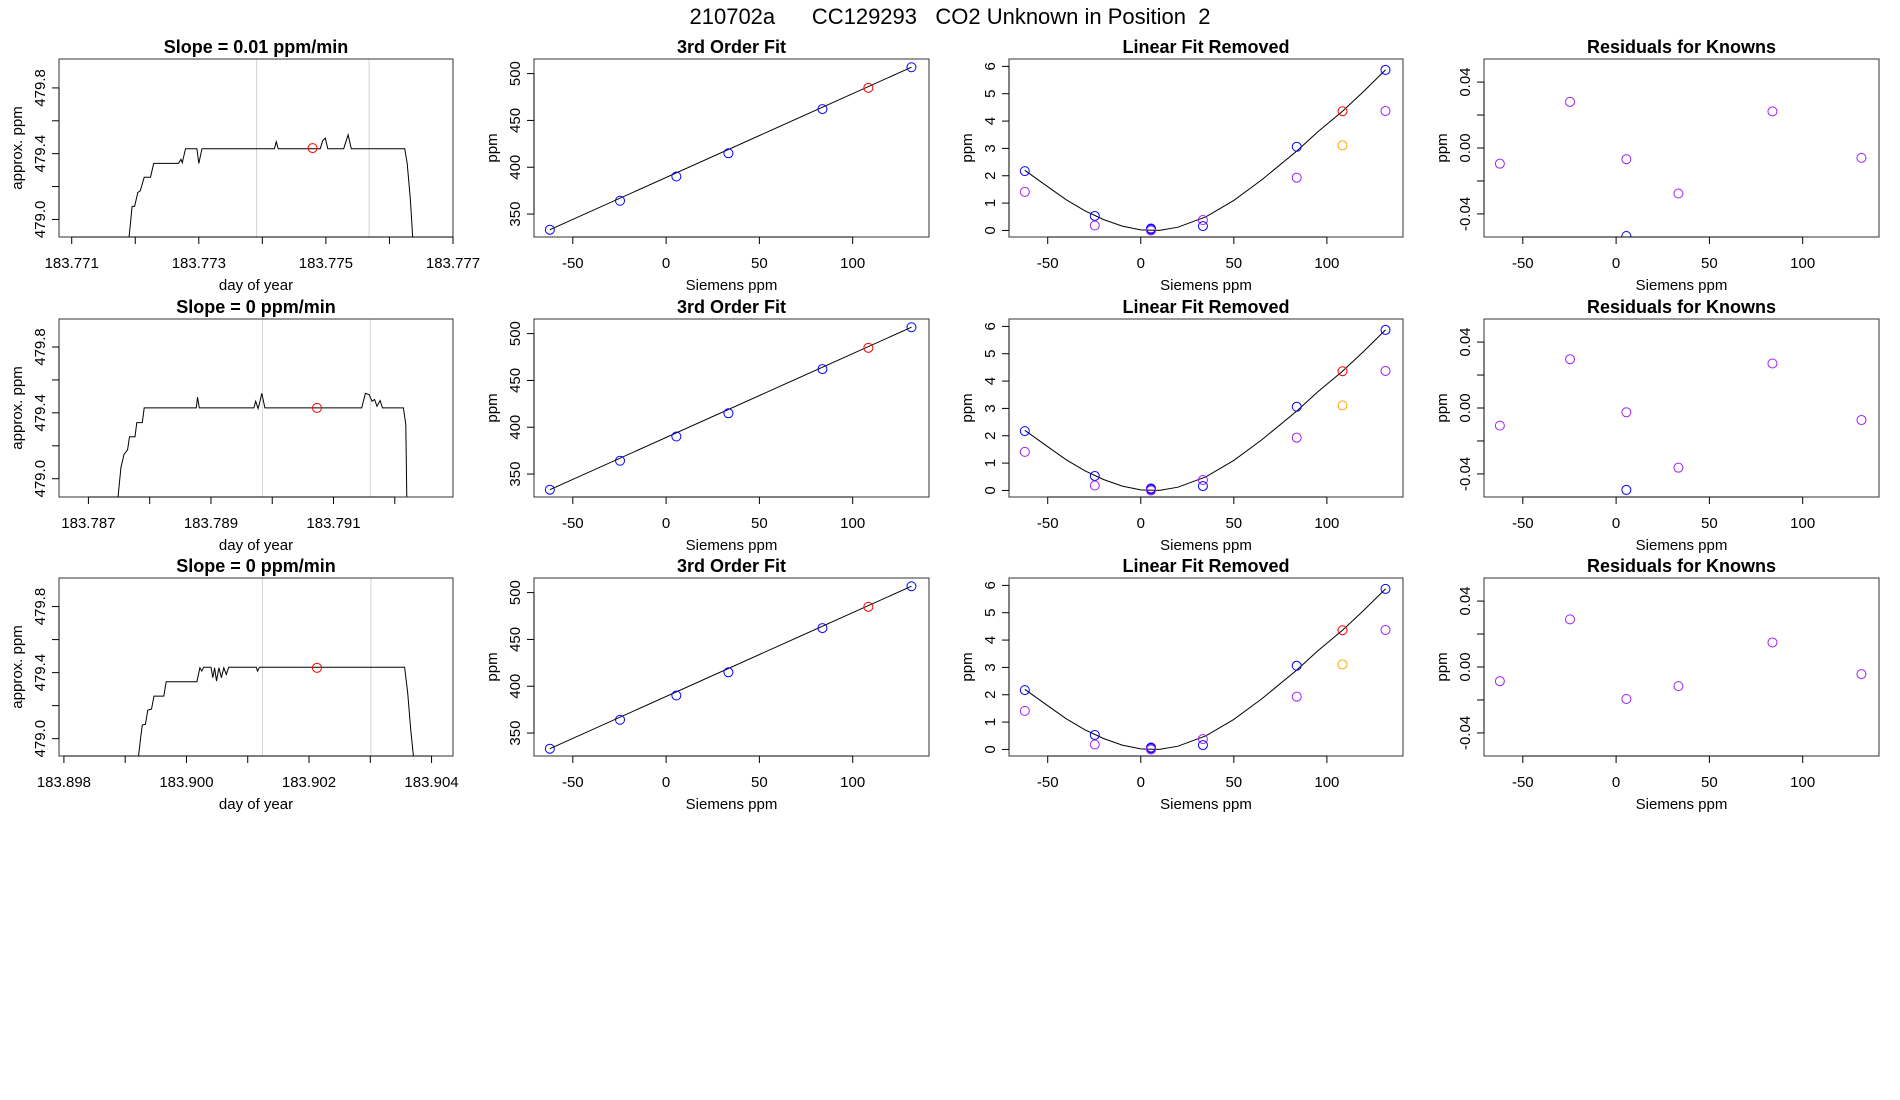 The width and height of the screenshot is (1900, 1100). Describe the element at coordinates (515, 427) in the screenshot. I see `y-tick-label: 400` at that location.